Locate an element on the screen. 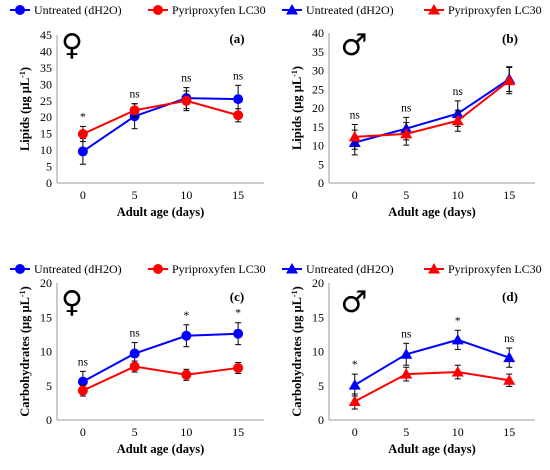 The image size is (550, 470). legend-label: Untreated (dH2O) is located at coordinates (78, 10).